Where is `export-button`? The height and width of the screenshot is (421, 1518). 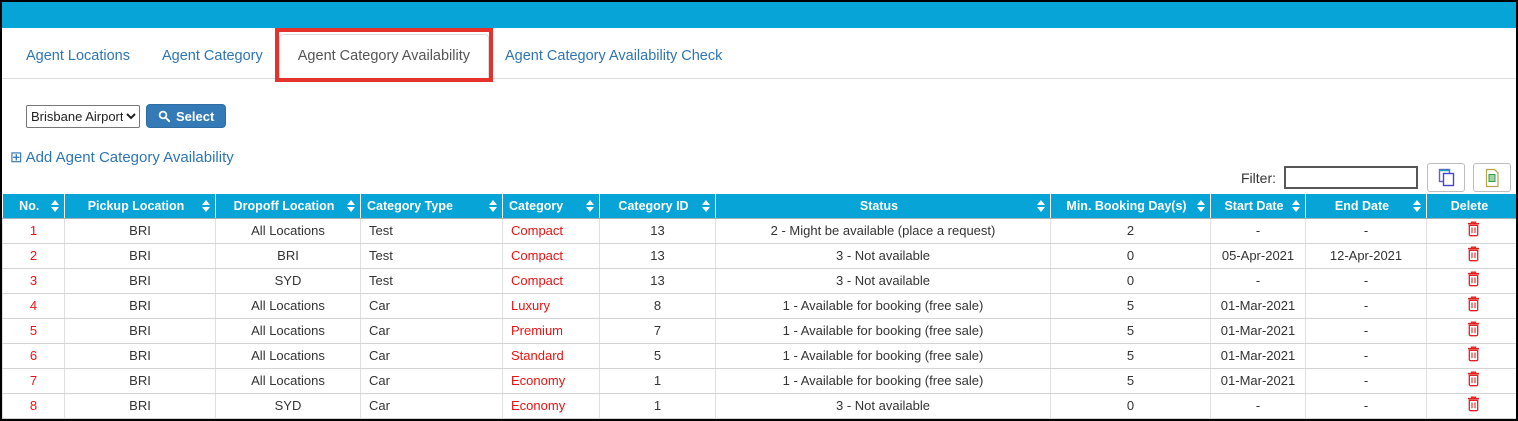 export-button is located at coordinates (1492, 177).